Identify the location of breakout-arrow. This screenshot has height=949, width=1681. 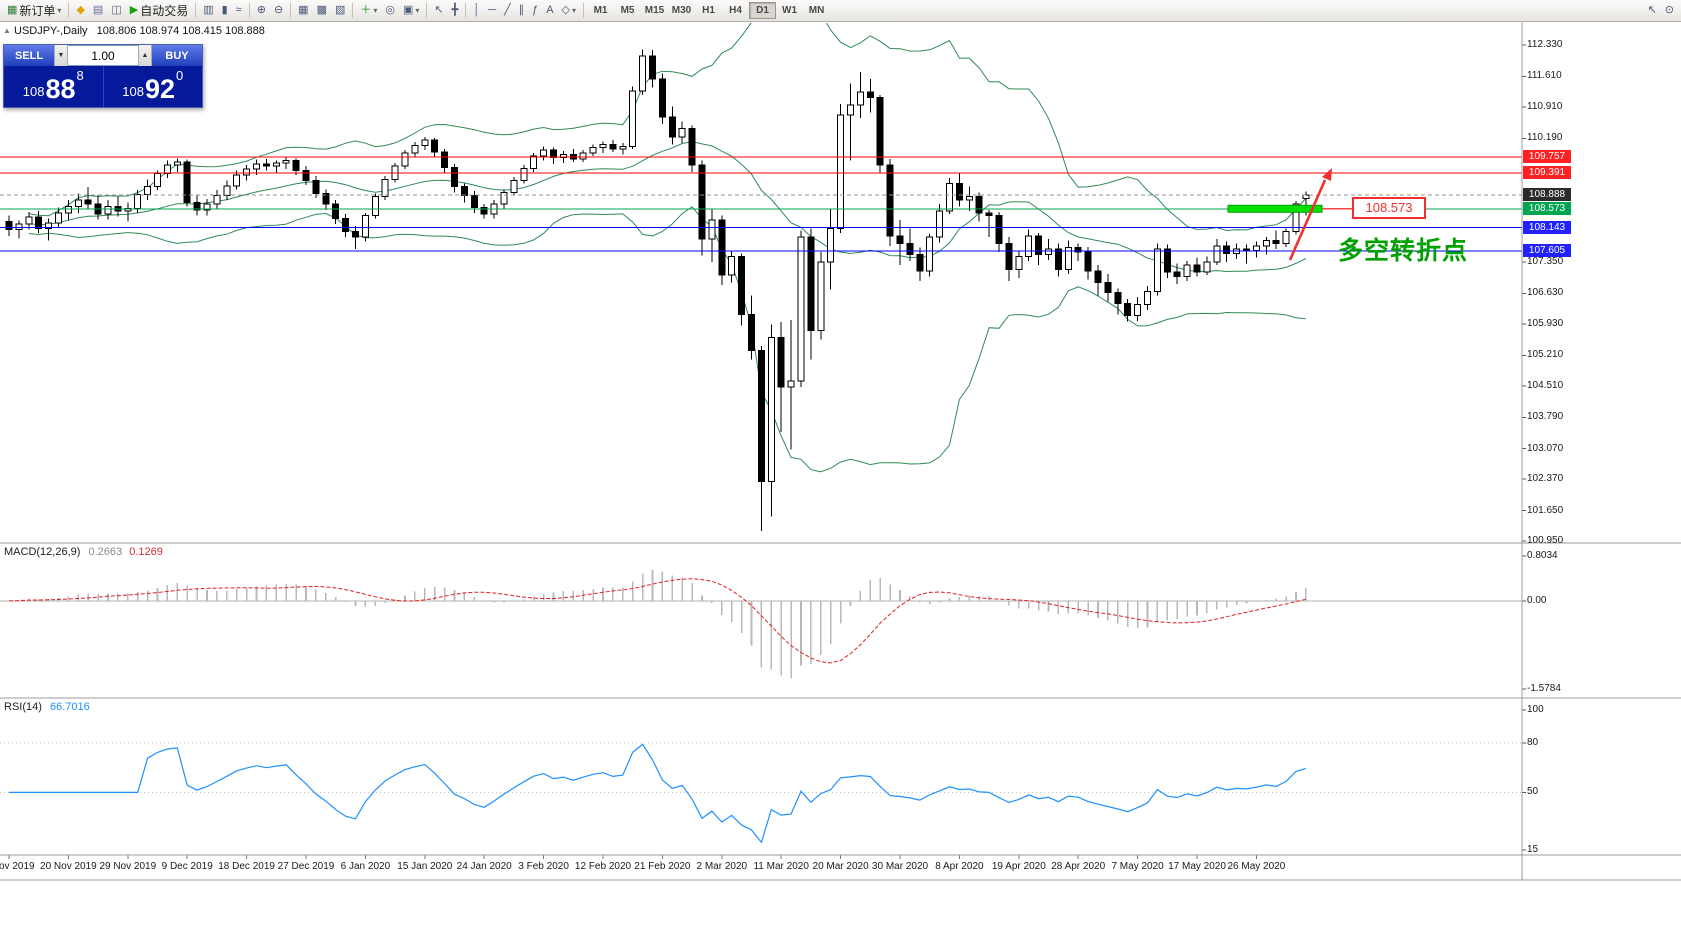
(1307, 220).